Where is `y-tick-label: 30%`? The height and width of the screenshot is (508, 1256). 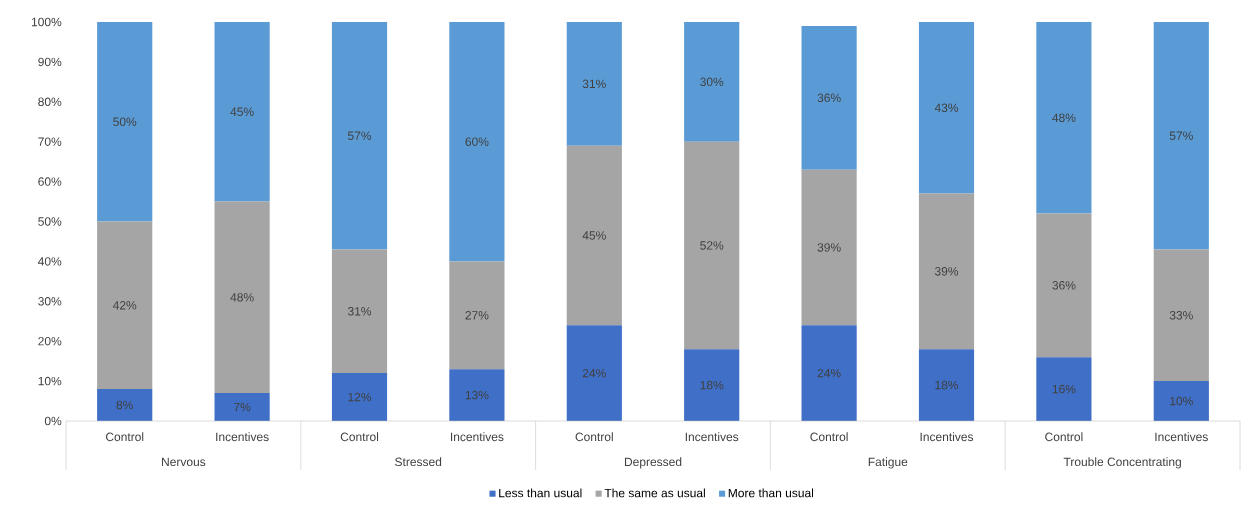 y-tick-label: 30% is located at coordinates (50, 301).